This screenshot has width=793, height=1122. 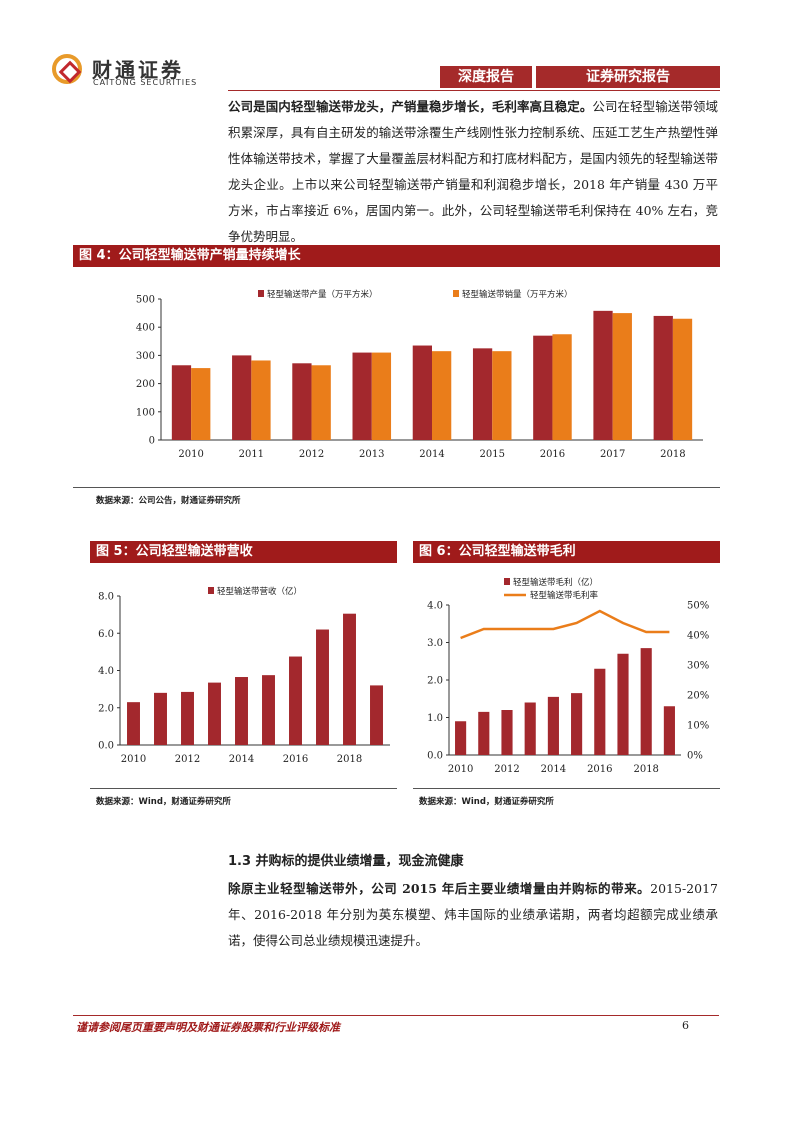 I want to click on x-tick-label: 2013, so click(x=371, y=454).